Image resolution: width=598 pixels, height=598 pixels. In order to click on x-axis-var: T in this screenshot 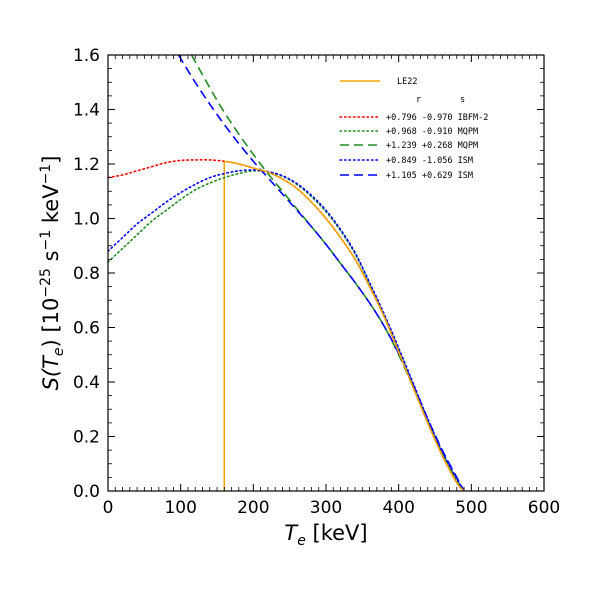, I will do `click(291, 533)`.